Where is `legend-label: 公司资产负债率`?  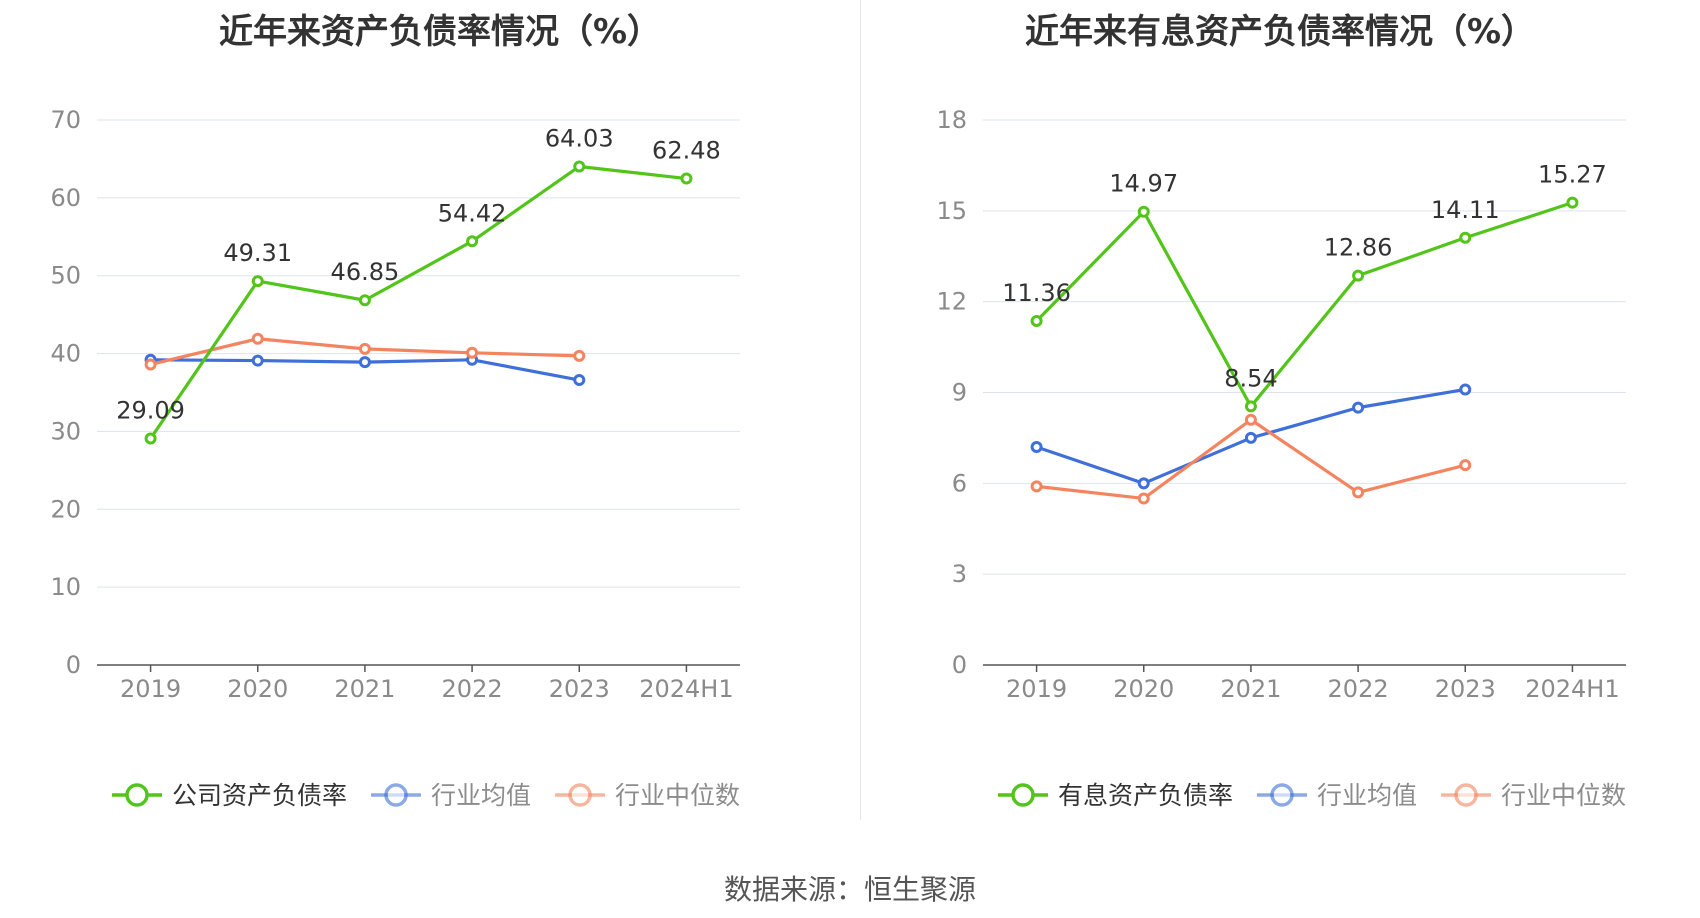
legend-label: 公司资产负债率 is located at coordinates (259, 795).